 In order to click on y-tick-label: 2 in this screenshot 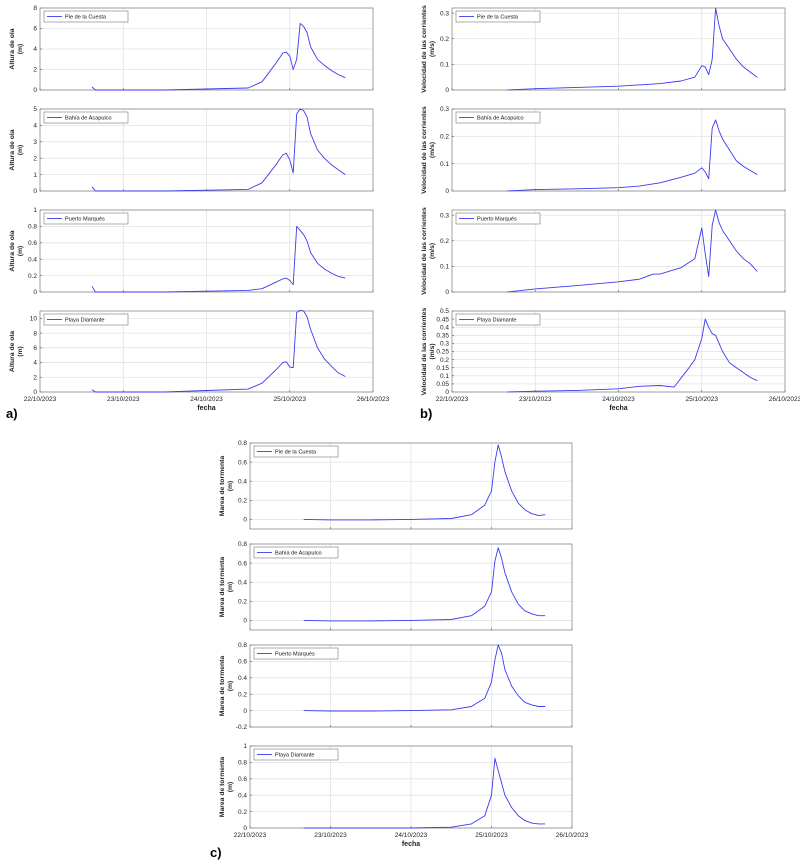, I will do `click(35, 377)`.